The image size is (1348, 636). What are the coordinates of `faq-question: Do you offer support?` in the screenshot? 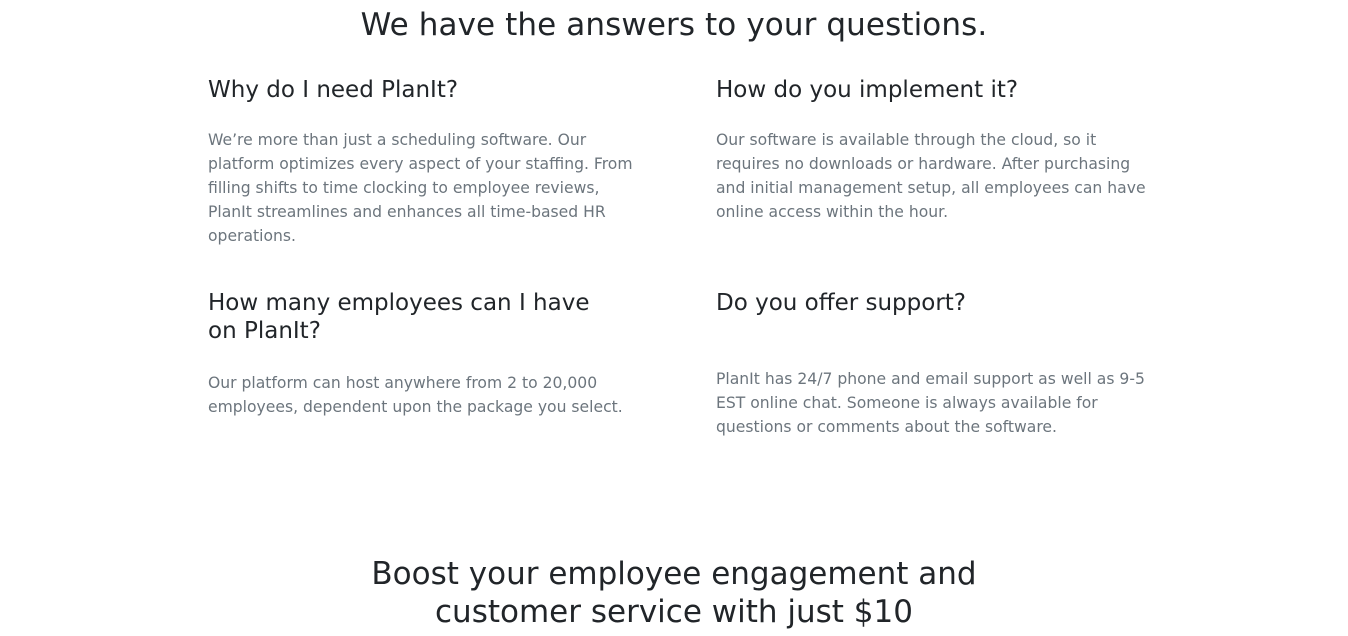 It's located at (841, 303).